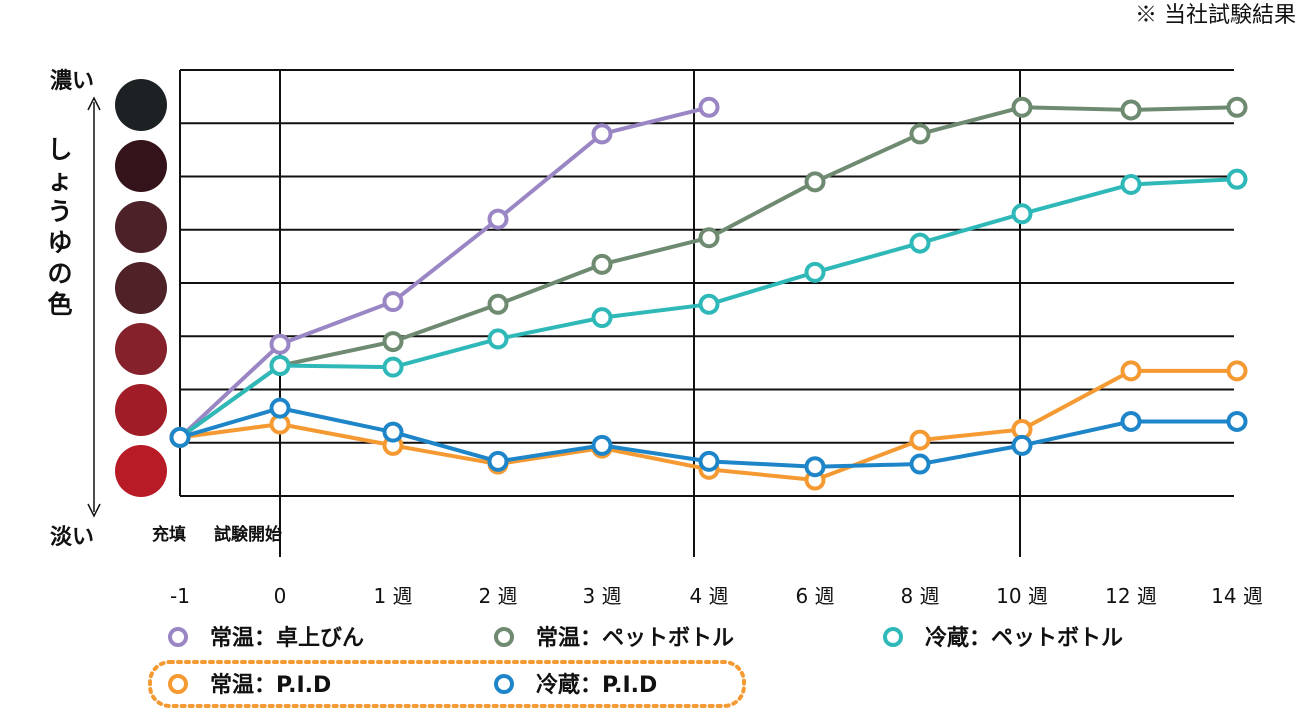  Describe the element at coordinates (59, 211) in the screenshot. I see `y-axis-label-char: う` at that location.